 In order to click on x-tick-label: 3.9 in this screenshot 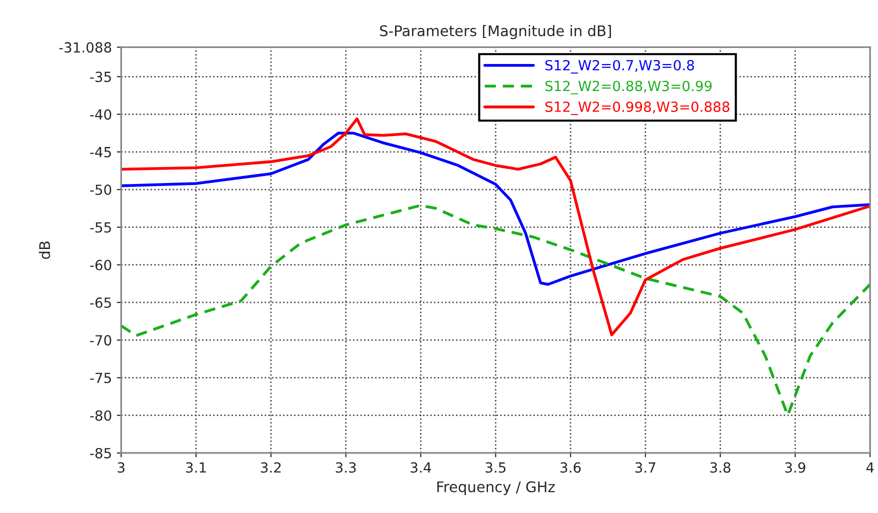, I will do `click(795, 467)`.